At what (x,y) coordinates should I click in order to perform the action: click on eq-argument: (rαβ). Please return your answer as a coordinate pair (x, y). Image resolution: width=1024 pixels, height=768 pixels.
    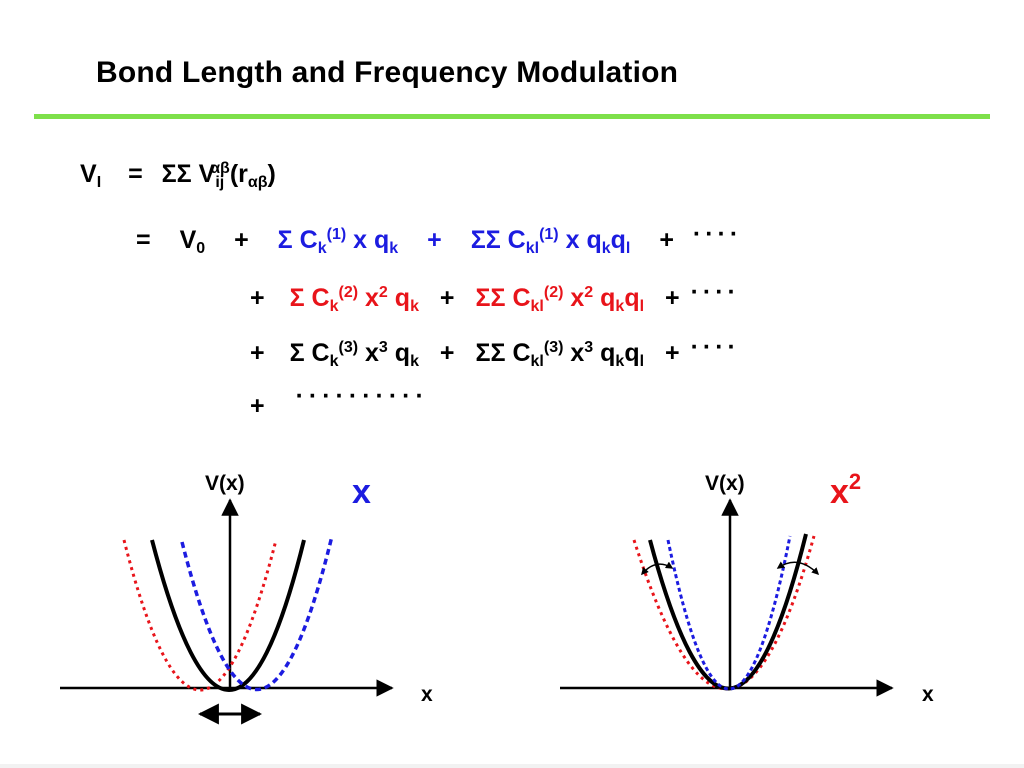
    Looking at the image, I should click on (252, 175).